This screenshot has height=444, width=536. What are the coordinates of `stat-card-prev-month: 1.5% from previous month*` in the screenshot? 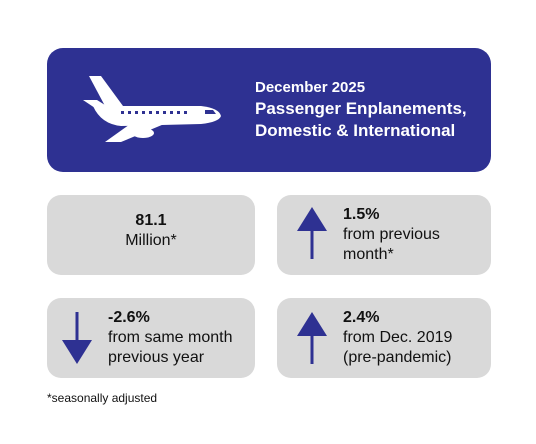 It's located at (384, 235).